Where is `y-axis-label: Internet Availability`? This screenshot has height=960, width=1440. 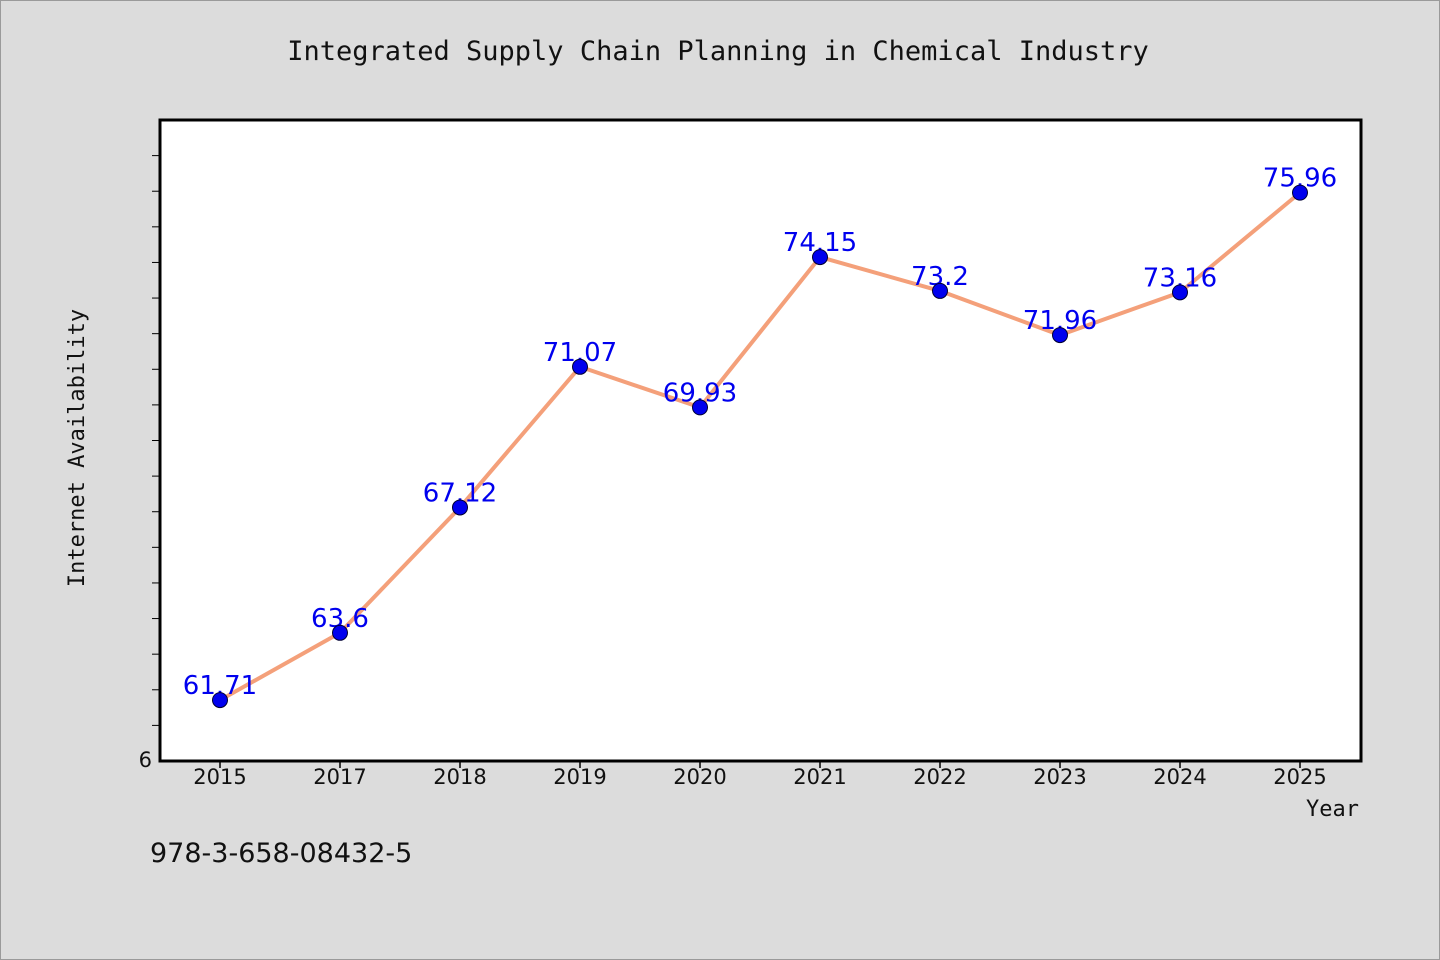 y-axis-label: Internet Availability is located at coordinates (77, 448).